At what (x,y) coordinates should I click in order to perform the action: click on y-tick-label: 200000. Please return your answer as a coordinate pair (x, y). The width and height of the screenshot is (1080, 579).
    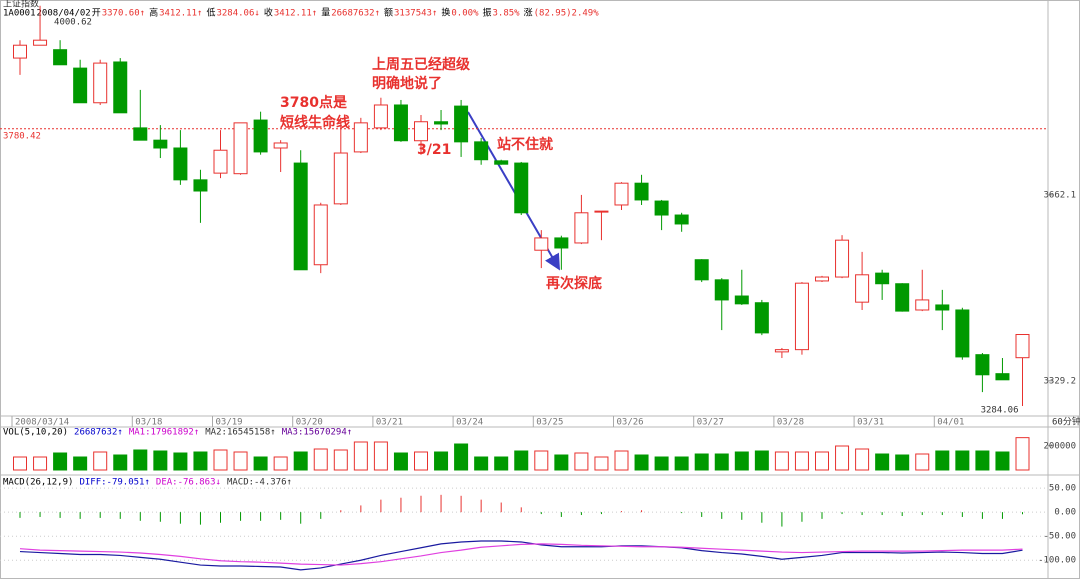
    Looking at the image, I should click on (1059, 446).